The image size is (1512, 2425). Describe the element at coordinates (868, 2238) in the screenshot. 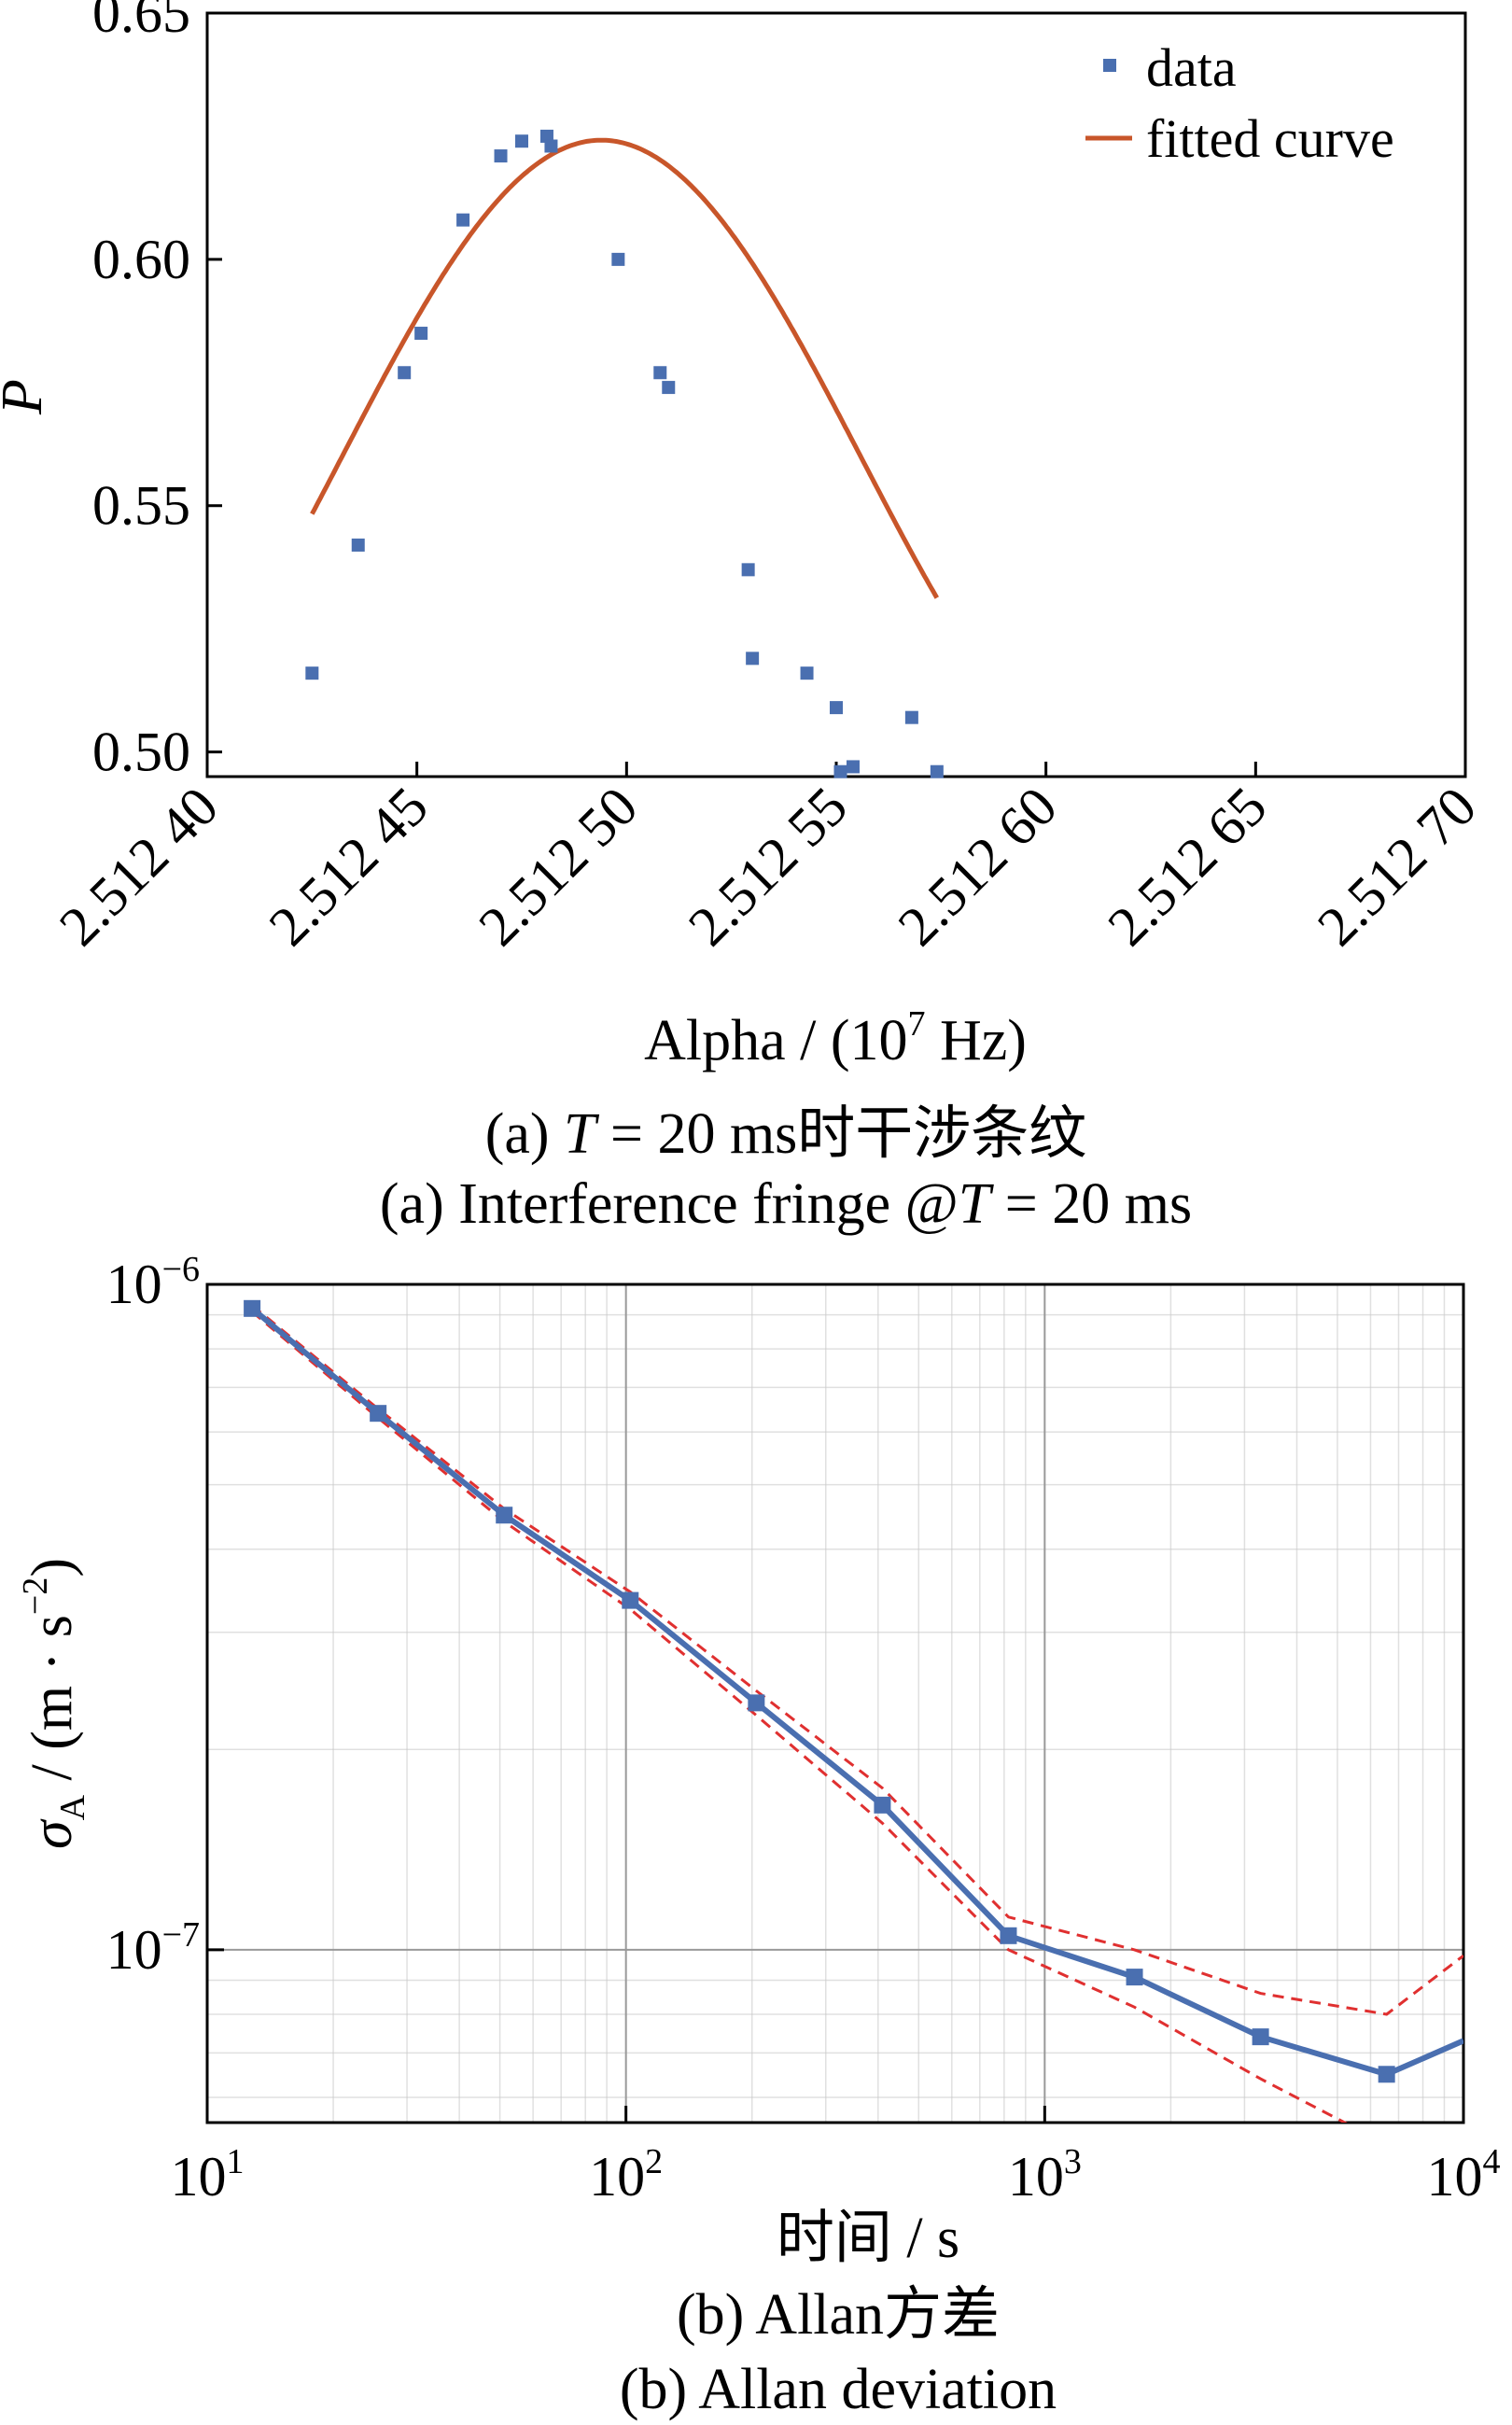

I see `panel-b-x-axis-label: 时间 / s` at that location.